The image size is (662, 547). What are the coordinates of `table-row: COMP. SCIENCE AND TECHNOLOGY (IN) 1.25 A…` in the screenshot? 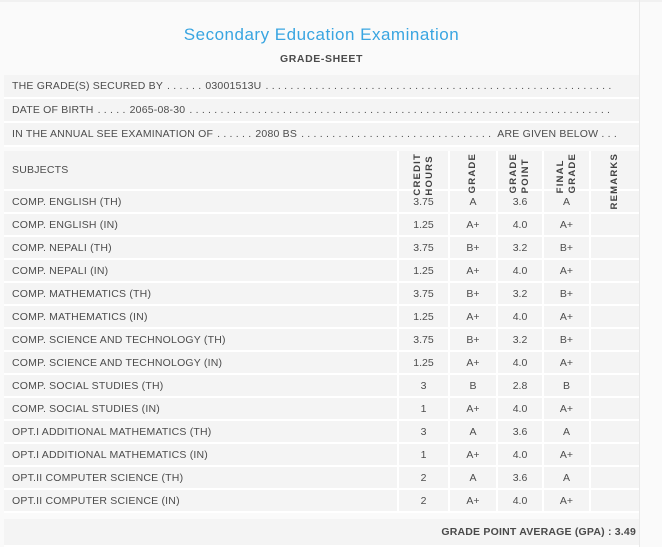 It's located at (321, 363).